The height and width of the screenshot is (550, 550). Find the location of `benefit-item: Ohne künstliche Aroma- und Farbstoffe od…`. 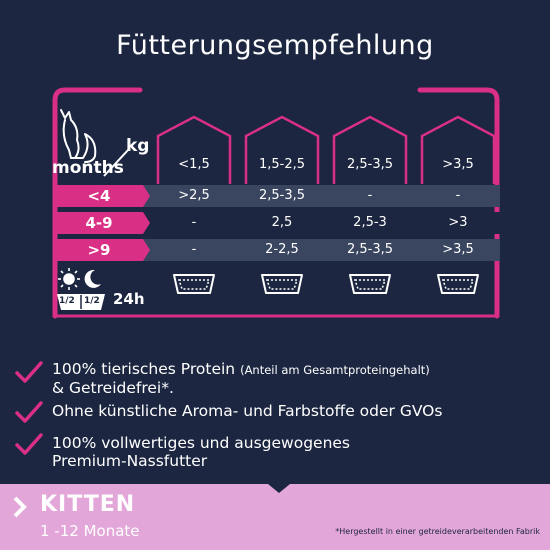

benefit-item: Ohne künstliche Aroma- und Farbstoffe od… is located at coordinates (247, 411).